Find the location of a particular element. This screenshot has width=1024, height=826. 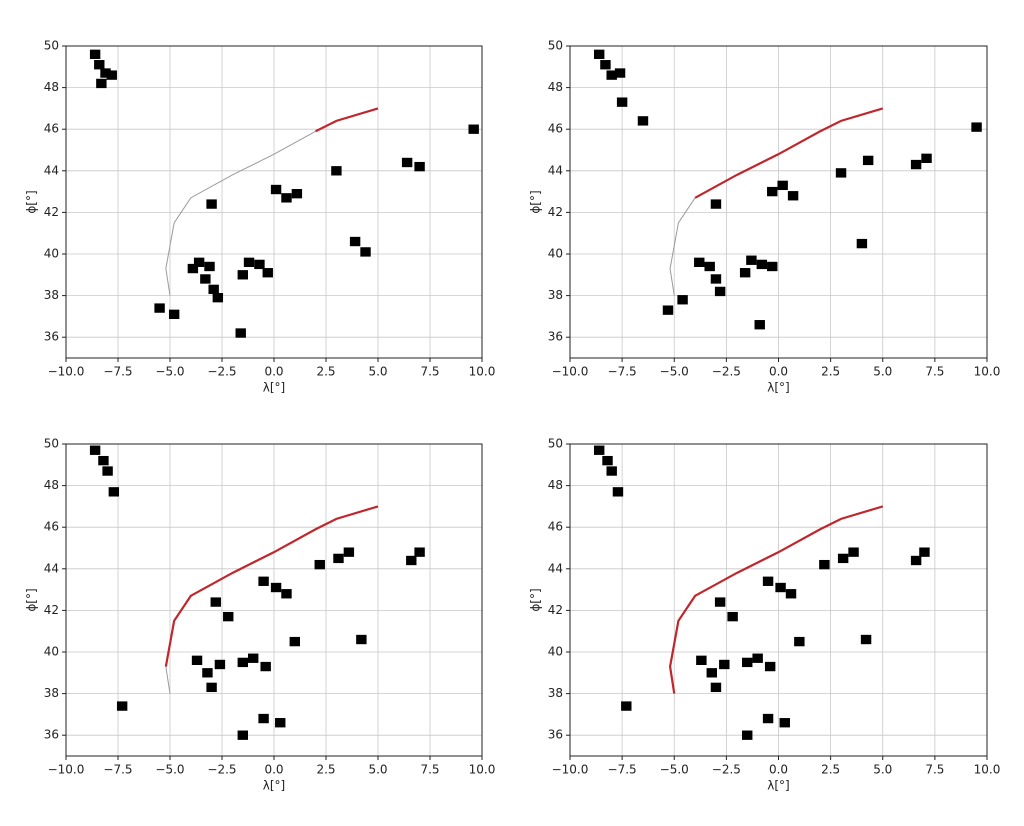

x-tick-label: −2.5 is located at coordinates (221, 372).